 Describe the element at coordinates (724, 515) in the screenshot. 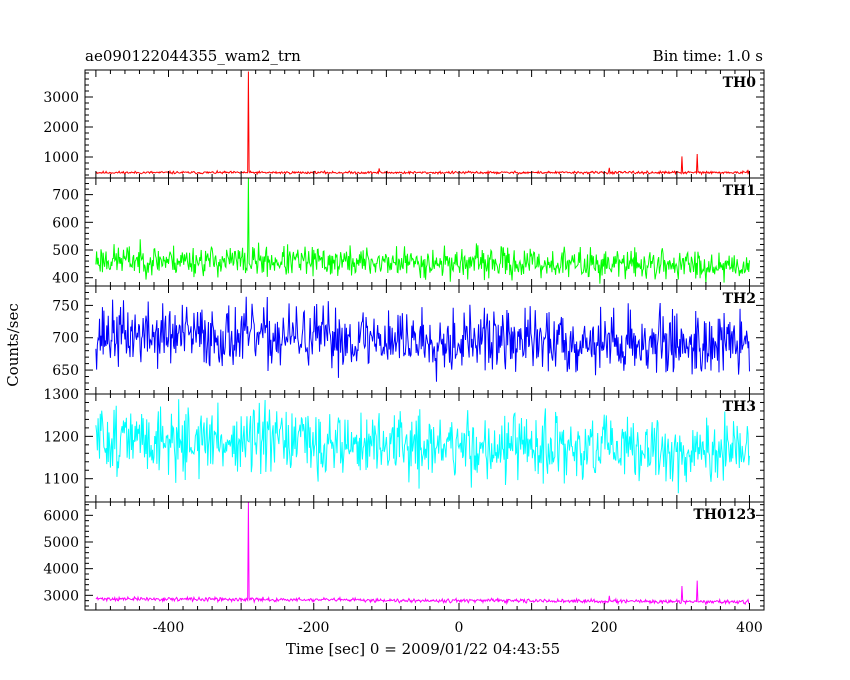

I see `panel-label-th0123: TH0123` at that location.